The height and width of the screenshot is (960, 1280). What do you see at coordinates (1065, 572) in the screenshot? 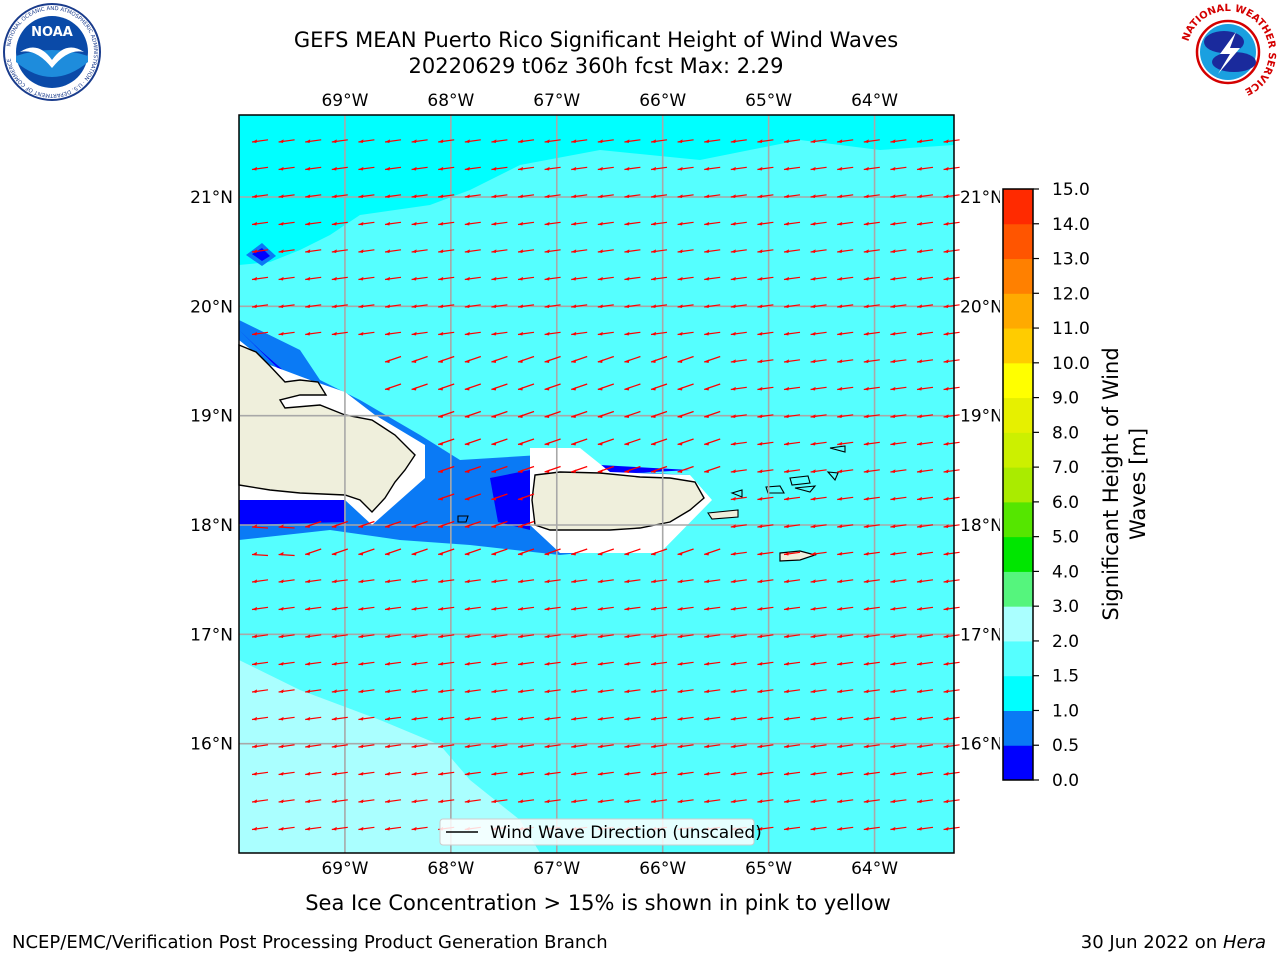
I see `colorbar-tick-label: 4.0` at bounding box center [1065, 572].